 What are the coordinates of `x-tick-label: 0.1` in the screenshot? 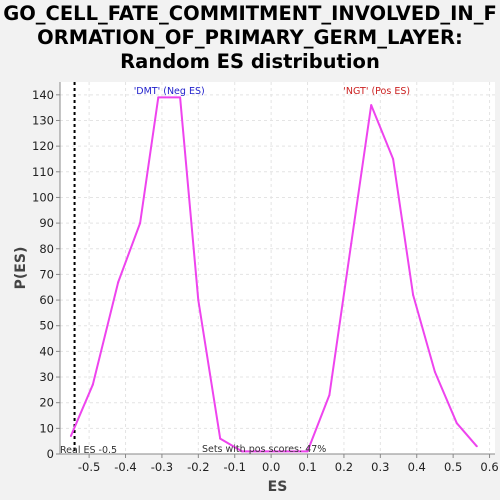 It's located at (307, 467).